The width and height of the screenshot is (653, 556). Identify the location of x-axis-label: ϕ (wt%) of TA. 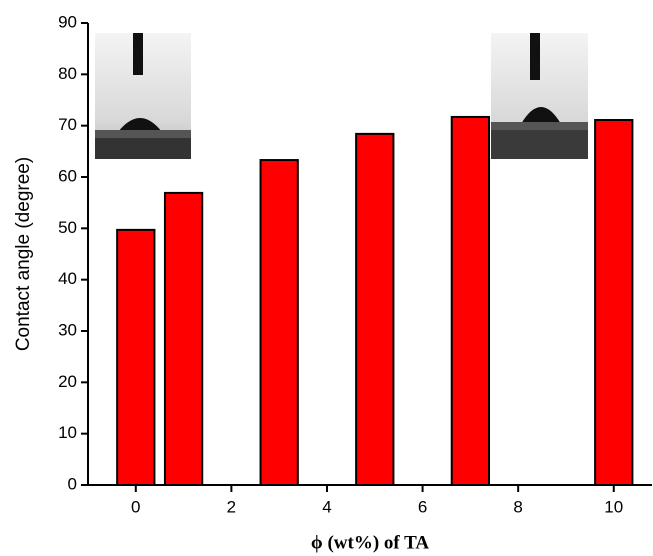
(370, 542).